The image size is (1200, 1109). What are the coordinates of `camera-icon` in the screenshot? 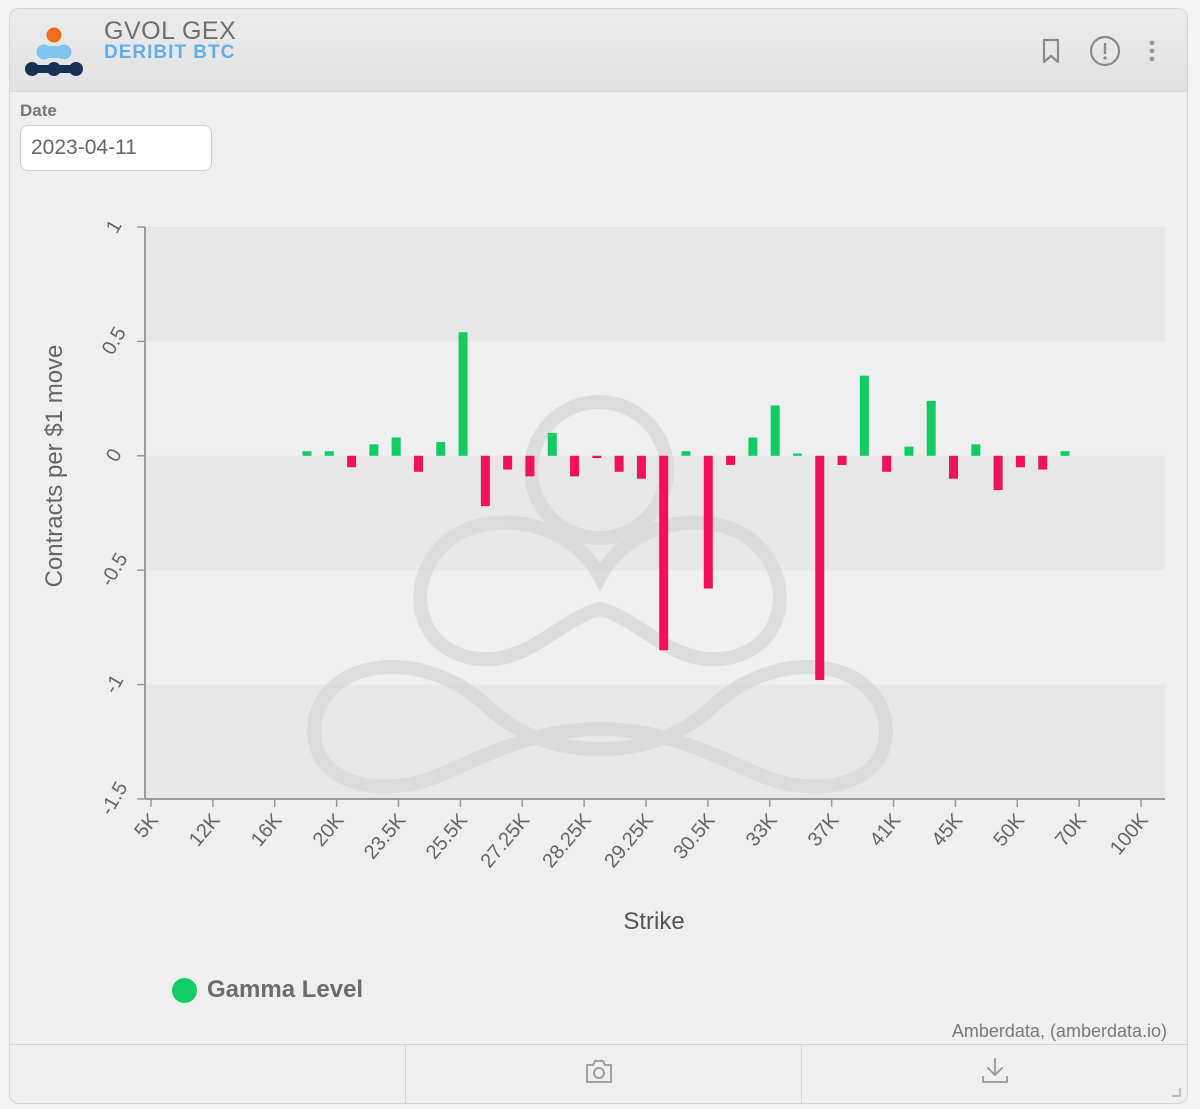 It's located at (599, 1071).